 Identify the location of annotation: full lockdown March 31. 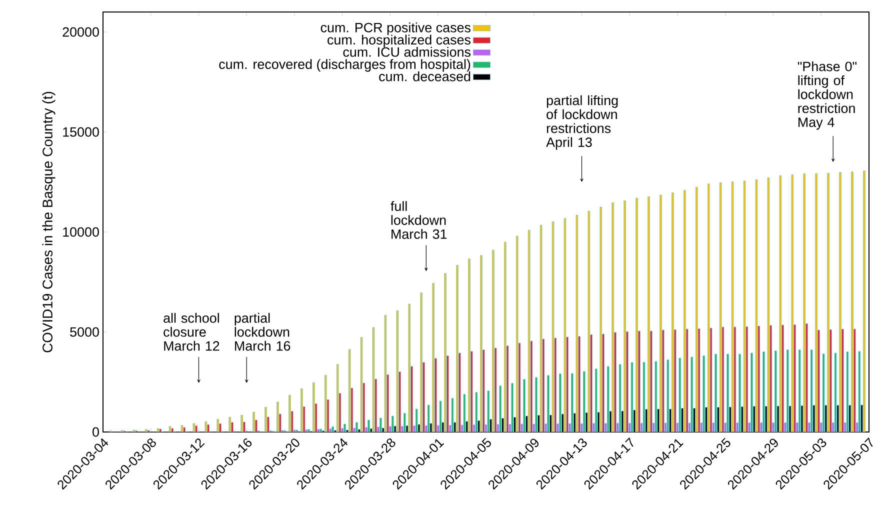
(418, 220).